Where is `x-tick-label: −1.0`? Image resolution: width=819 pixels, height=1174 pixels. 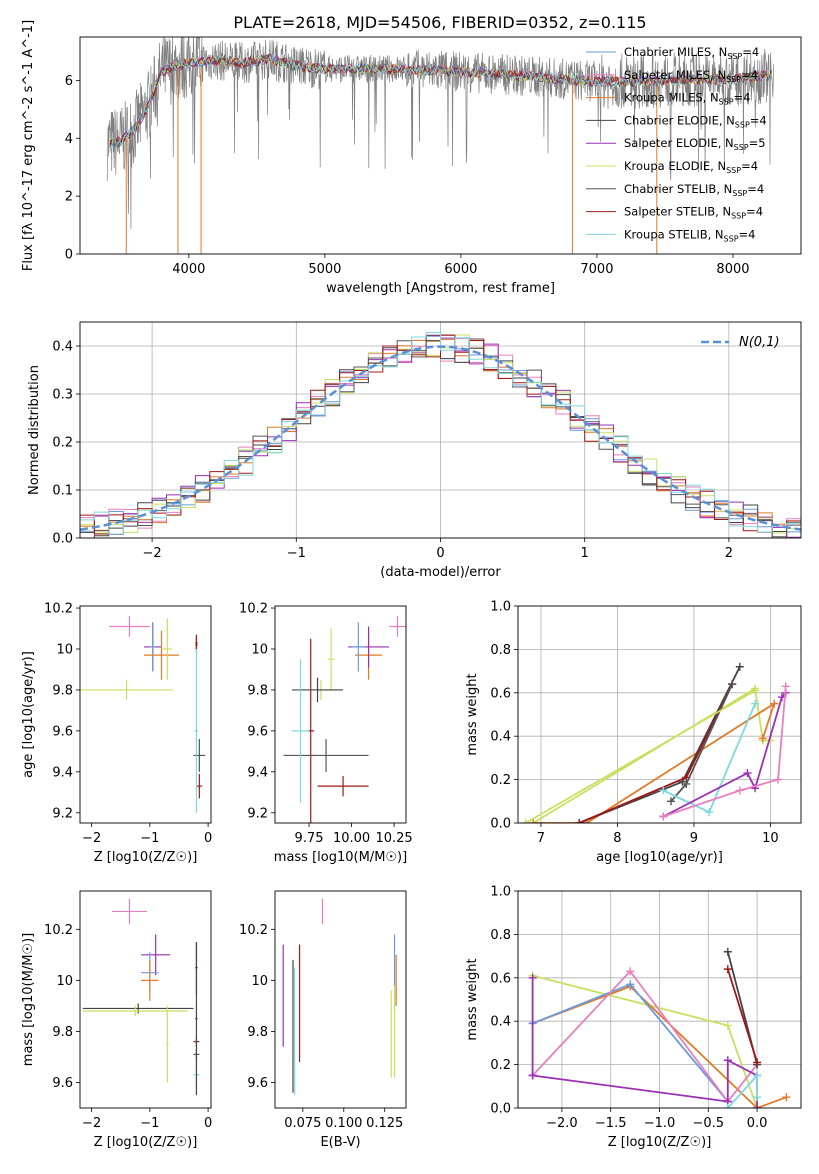 x-tick-label: −1.0 is located at coordinates (660, 1123).